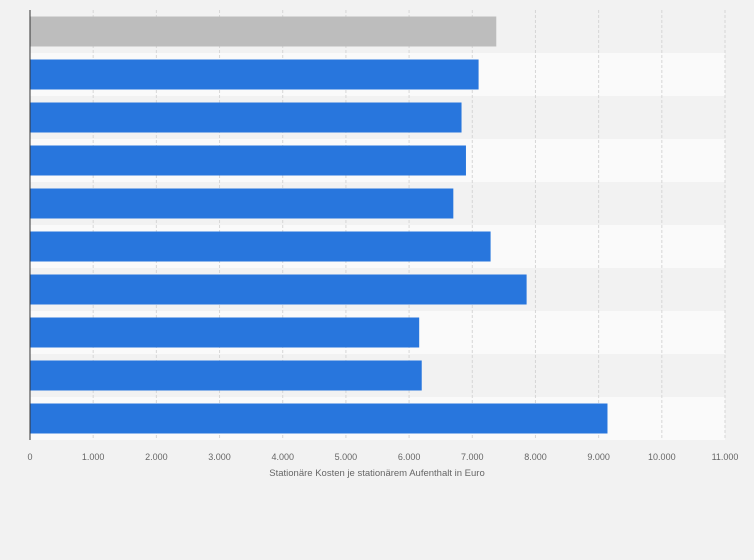 This screenshot has height=560, width=754. What do you see at coordinates (725, 457) in the screenshot?
I see `x-tick-label: 11.000` at bounding box center [725, 457].